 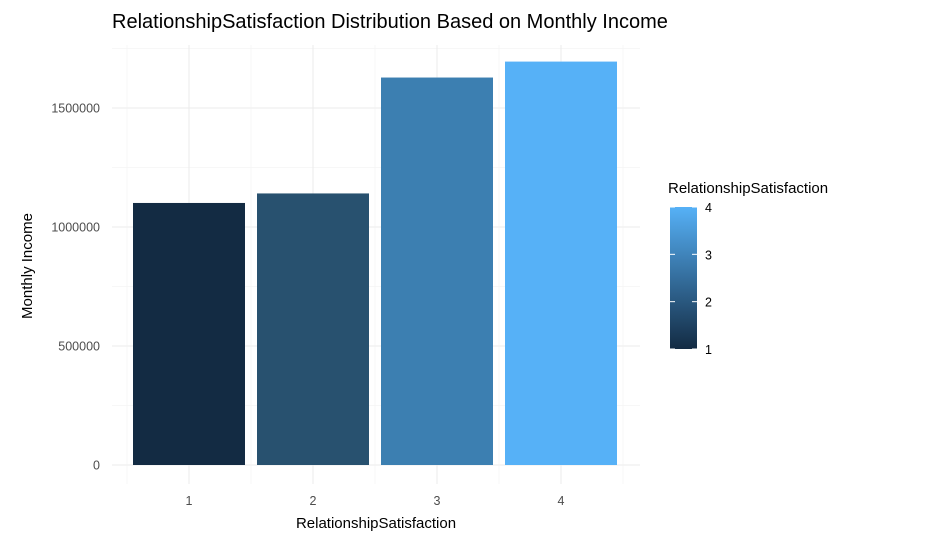 I want to click on legend-title: RelationshipSatisfaction, so click(x=748, y=188).